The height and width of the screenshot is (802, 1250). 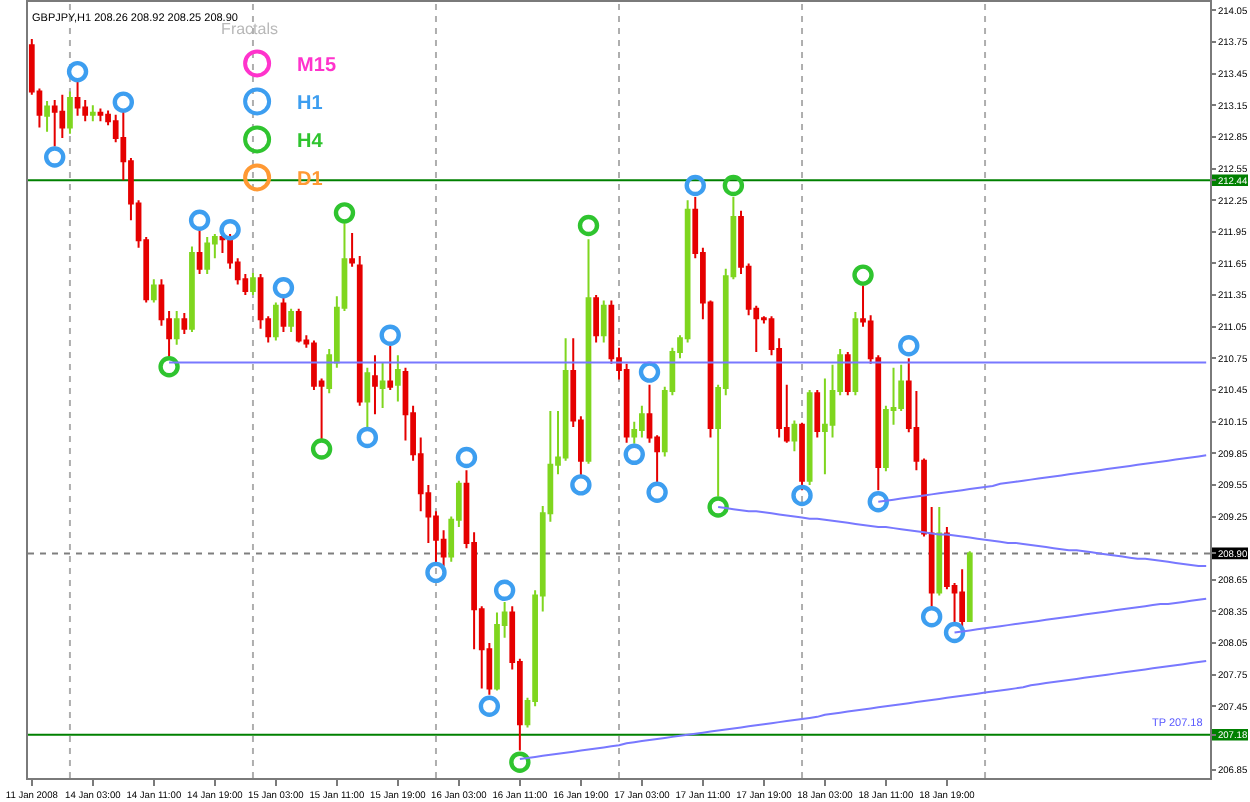 What do you see at coordinates (310, 142) in the screenshot?
I see `legend-label: H4` at bounding box center [310, 142].